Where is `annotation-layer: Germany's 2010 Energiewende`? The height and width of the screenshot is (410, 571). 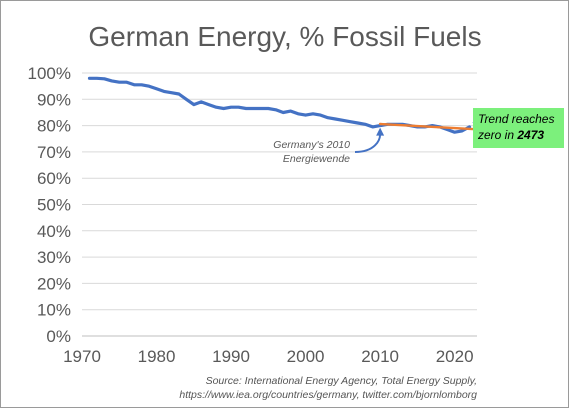
annotation-layer: Germany's 2010 Energiewende is located at coordinates (376, 143).